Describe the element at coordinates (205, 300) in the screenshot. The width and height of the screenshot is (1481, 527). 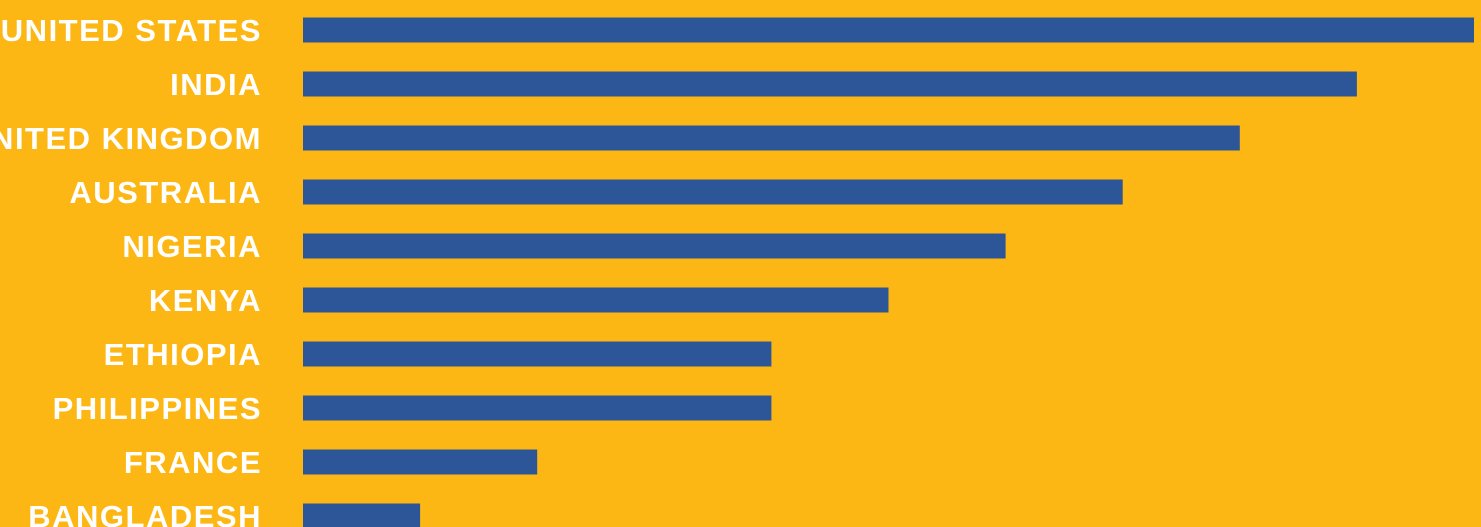
I see `category-label: KENYA` at that location.